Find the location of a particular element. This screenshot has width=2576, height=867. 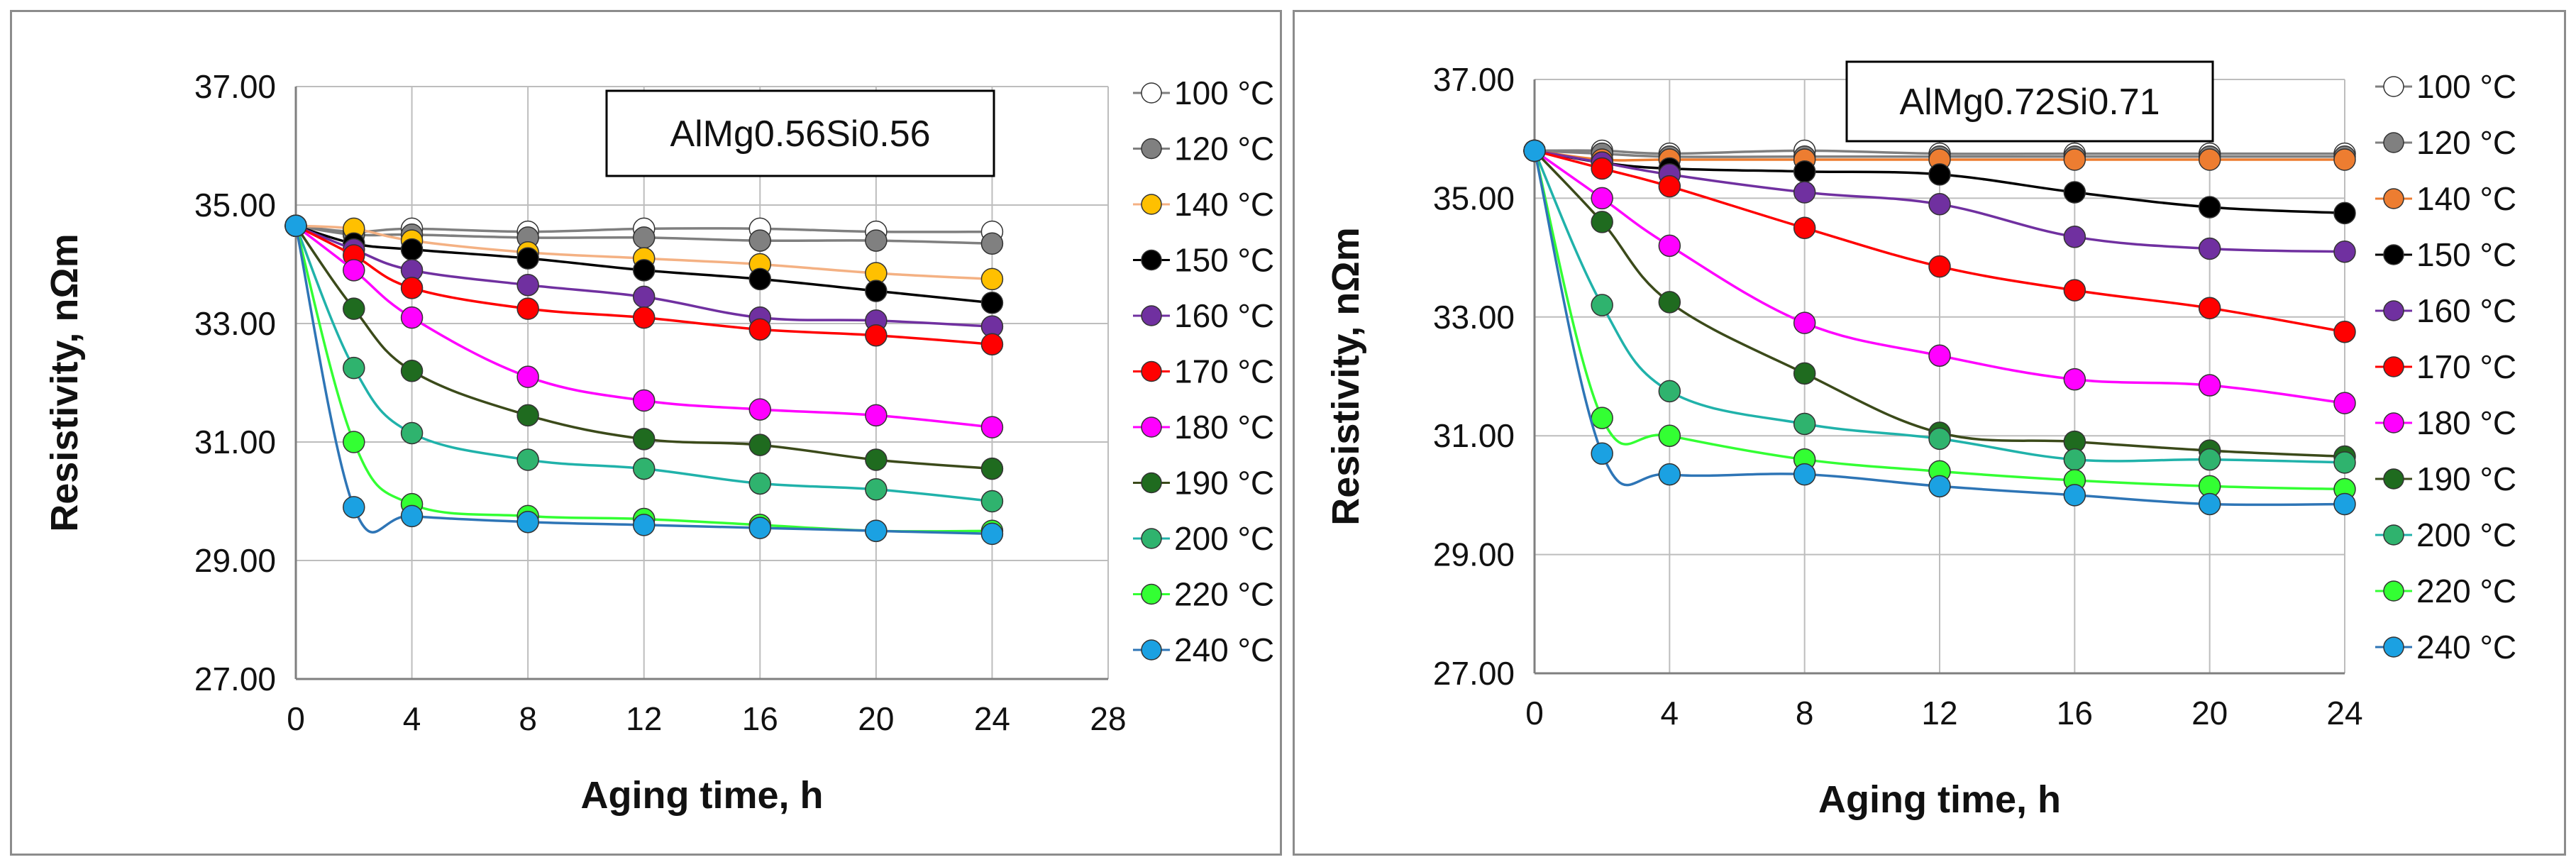

x-tick-label: 0 is located at coordinates (296, 719).